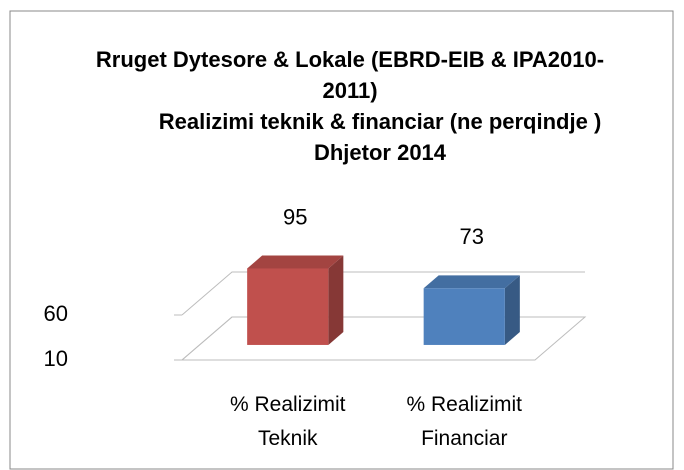  What do you see at coordinates (56, 313) in the screenshot?
I see `y-tick-label: 60` at bounding box center [56, 313].